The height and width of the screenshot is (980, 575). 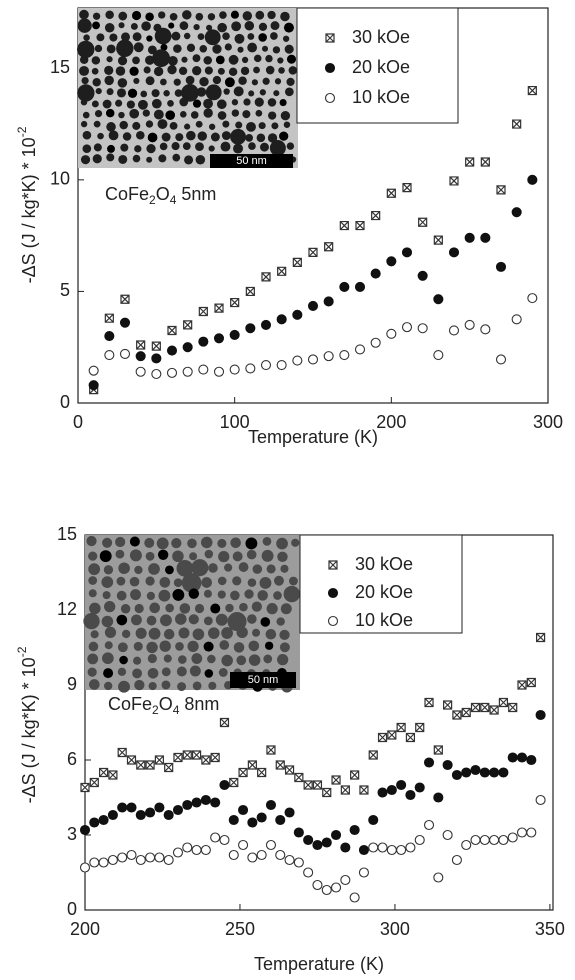 What do you see at coordinates (60, 179) in the screenshot?
I see `y-tick-label: 10` at bounding box center [60, 179].